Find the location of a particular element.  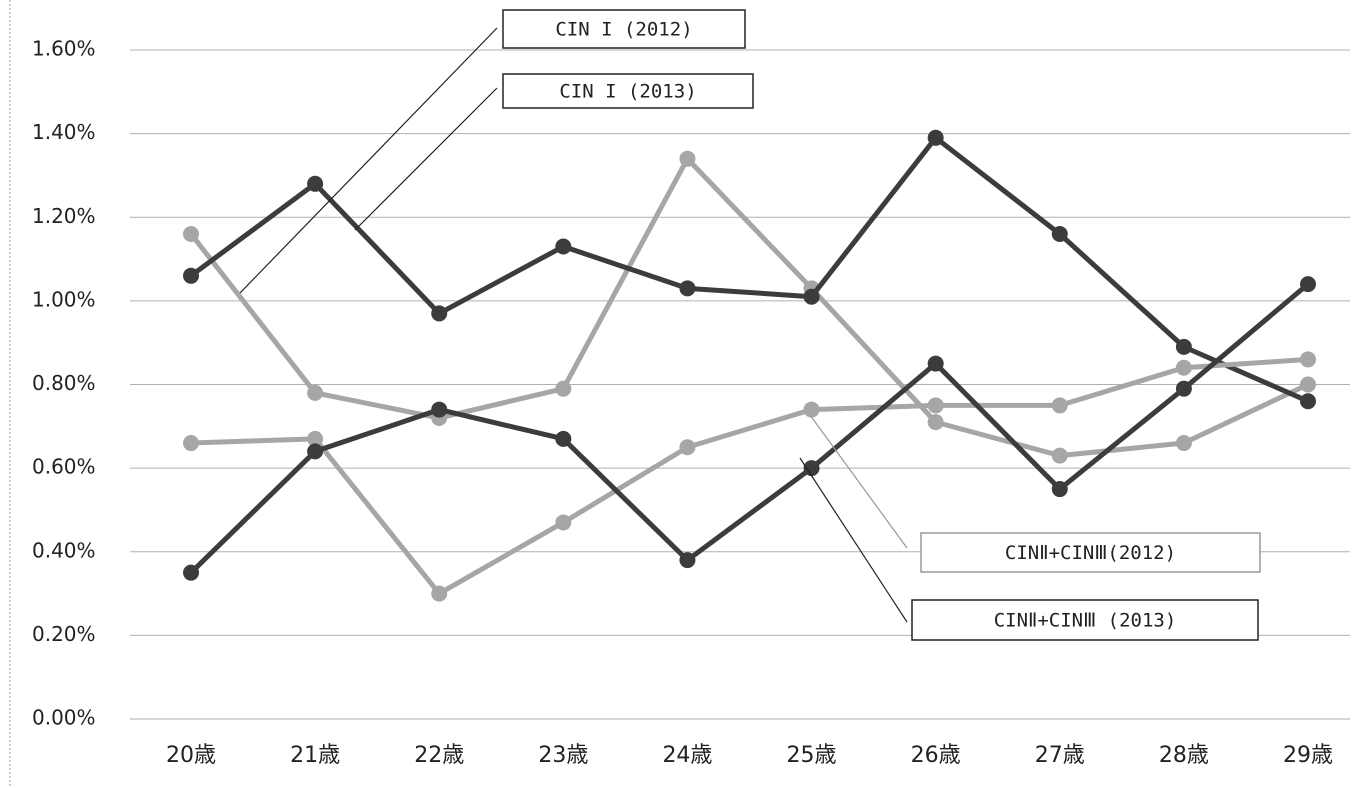

x-tick-label: 23歳 is located at coordinates (563, 755).